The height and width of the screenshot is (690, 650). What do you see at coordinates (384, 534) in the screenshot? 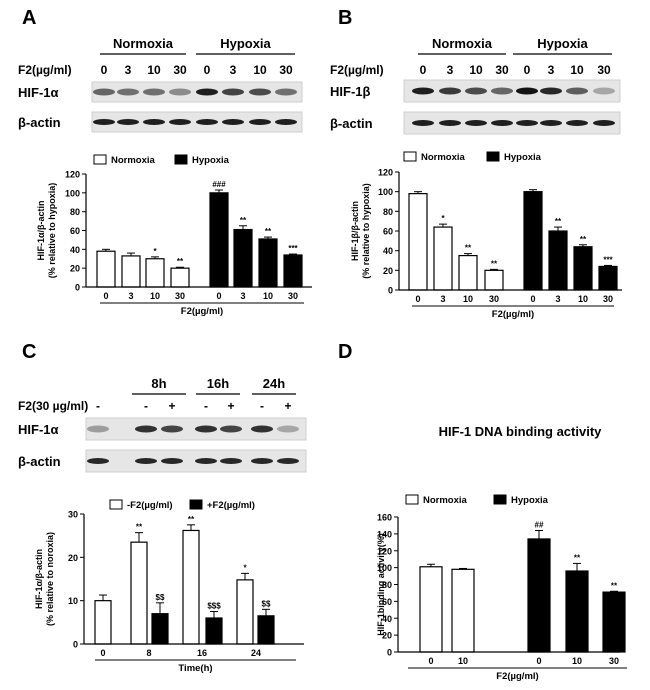
I see `y-tick-label: 140` at bounding box center [384, 534].